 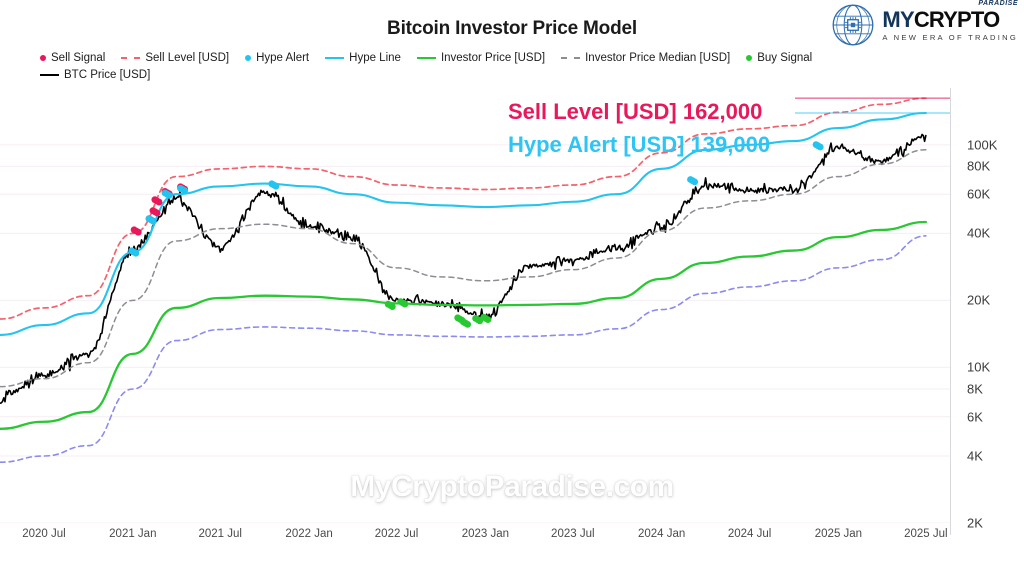 What do you see at coordinates (998, 3) in the screenshot?
I see `brand-paradise: PARADISE` at bounding box center [998, 3].